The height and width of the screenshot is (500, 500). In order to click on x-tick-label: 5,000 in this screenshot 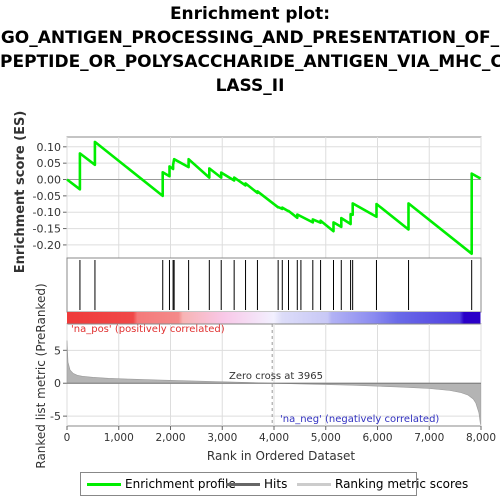, I will do `click(326, 438)`.